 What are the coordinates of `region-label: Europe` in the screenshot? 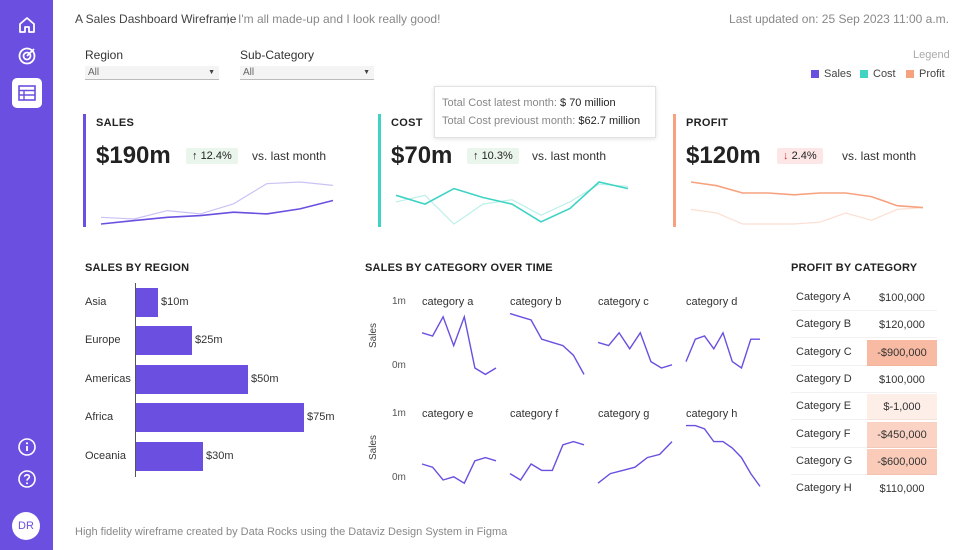 It's located at (103, 340).